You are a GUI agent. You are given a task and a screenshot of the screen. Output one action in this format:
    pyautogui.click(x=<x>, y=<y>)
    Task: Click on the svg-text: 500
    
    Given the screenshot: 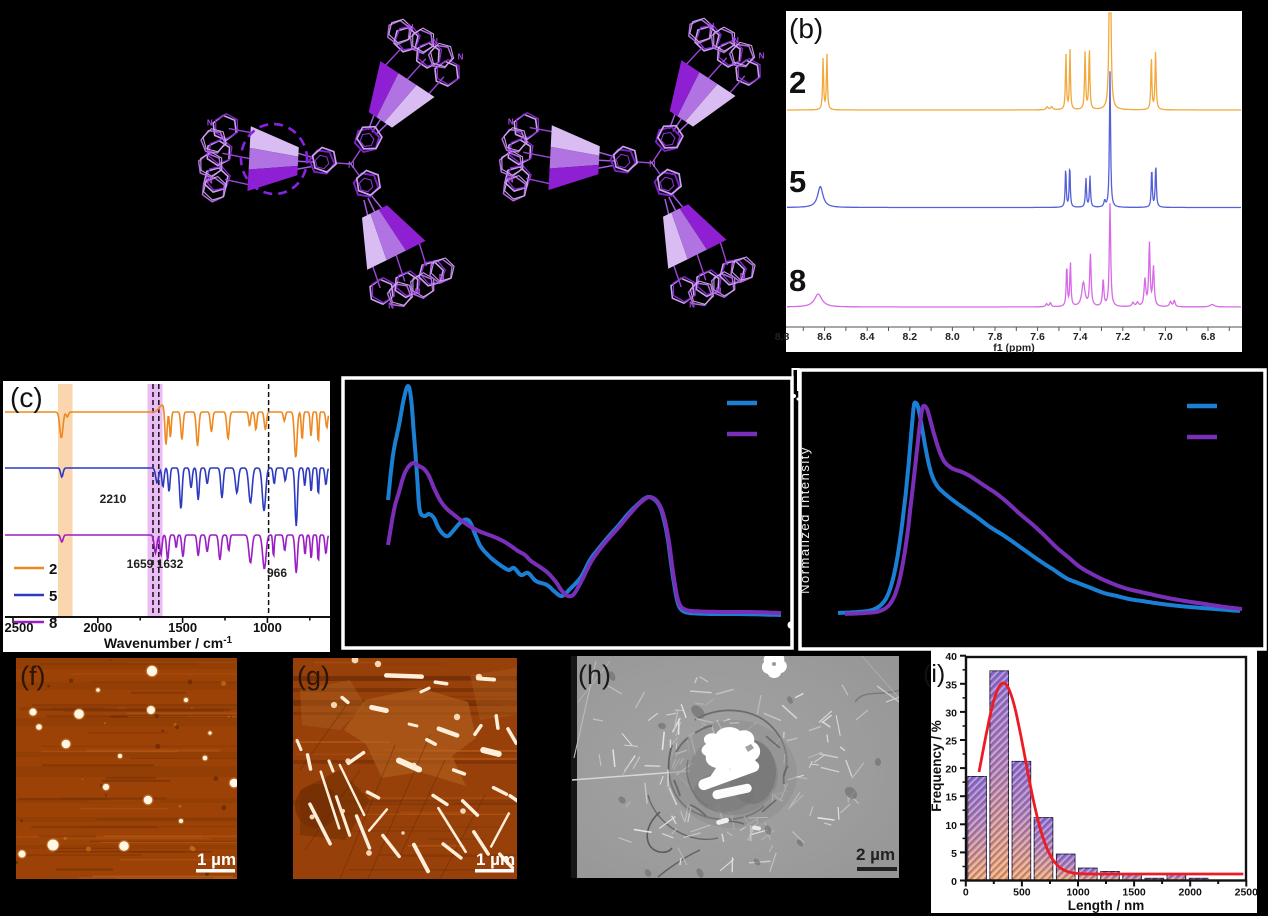 What is the action you would take?
    pyautogui.click(x=1022, y=893)
    